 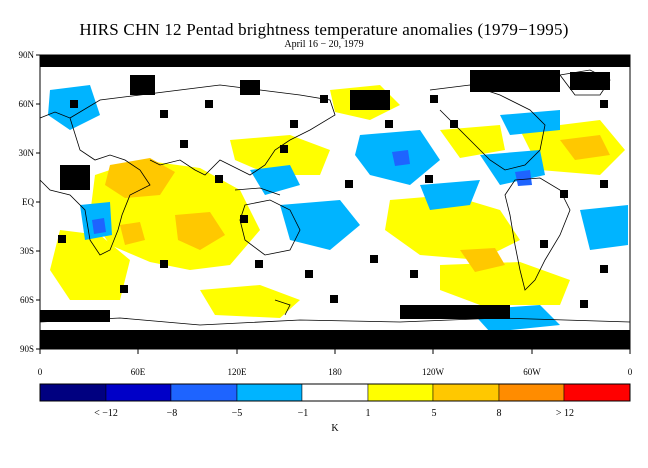 What do you see at coordinates (282, 307) in the screenshot?
I see `coast-new-zealand` at bounding box center [282, 307].